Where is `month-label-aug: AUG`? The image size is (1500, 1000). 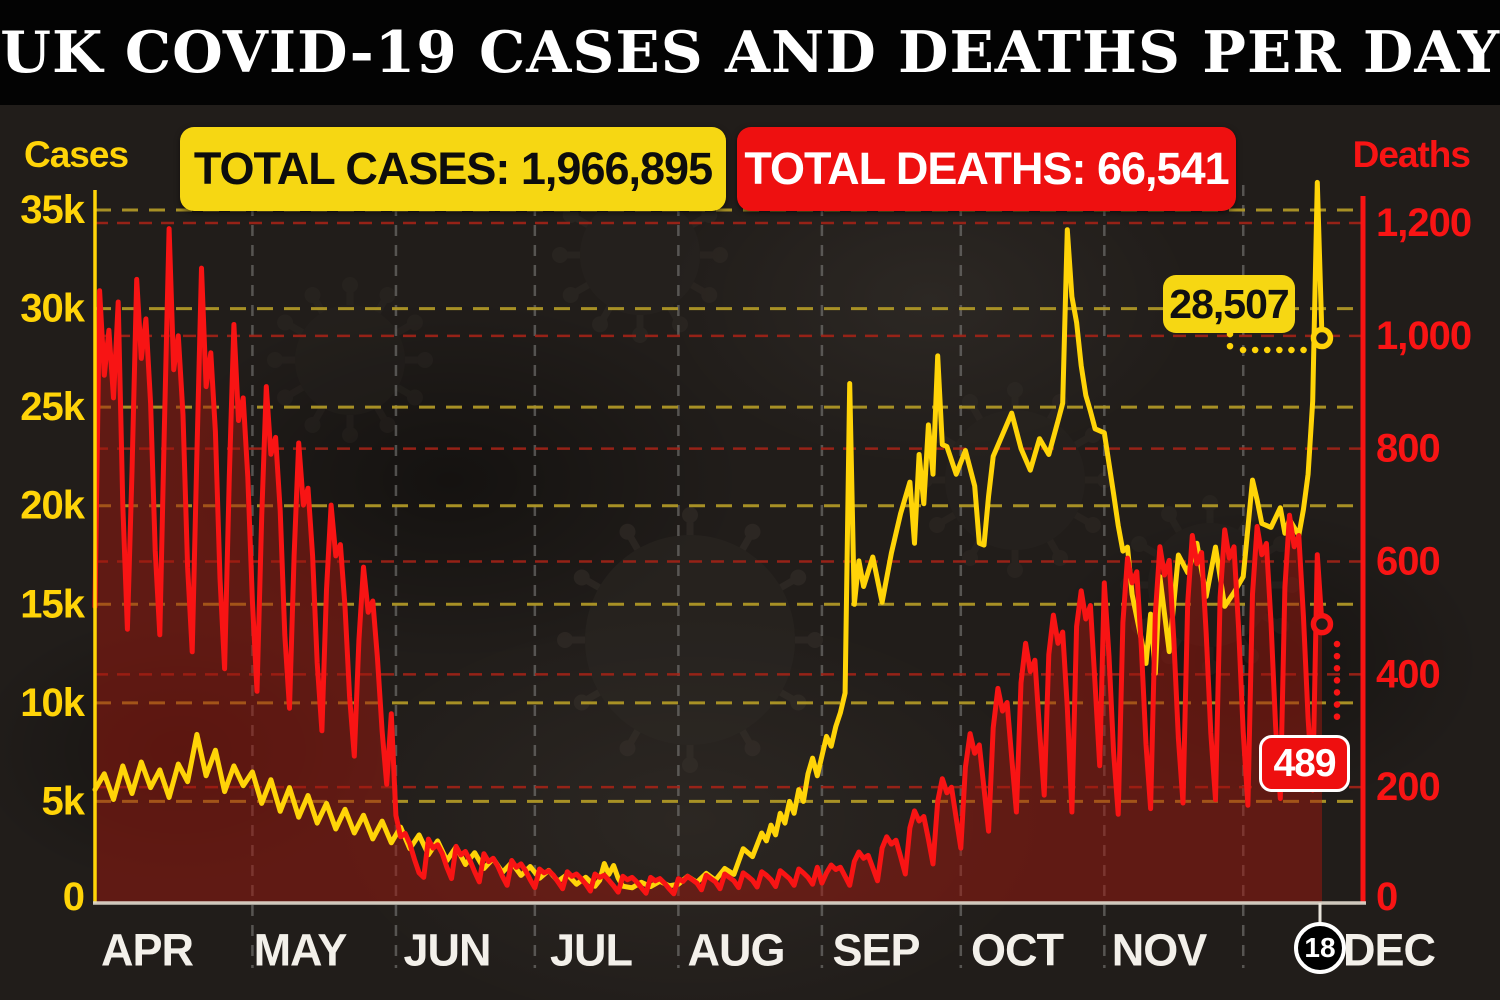
month-label-aug: AUG is located at coordinates (736, 950).